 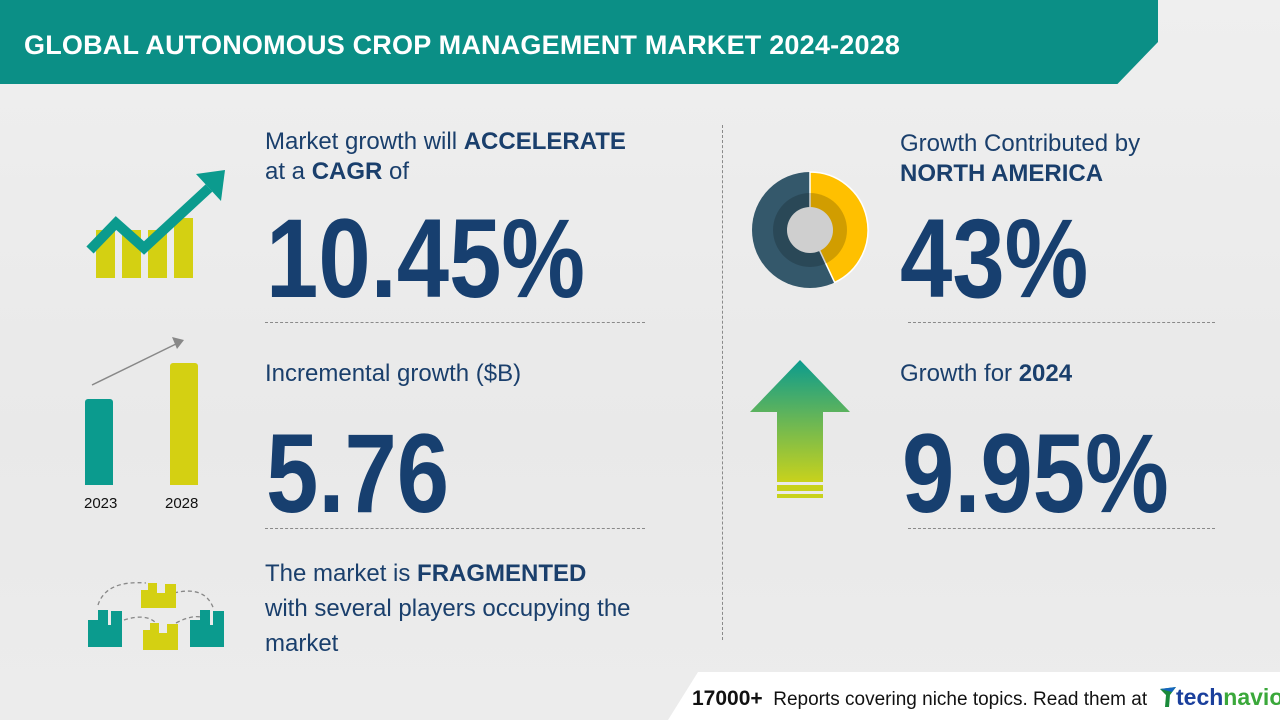 What do you see at coordinates (722, 382) in the screenshot?
I see `vertical-divider` at bounding box center [722, 382].